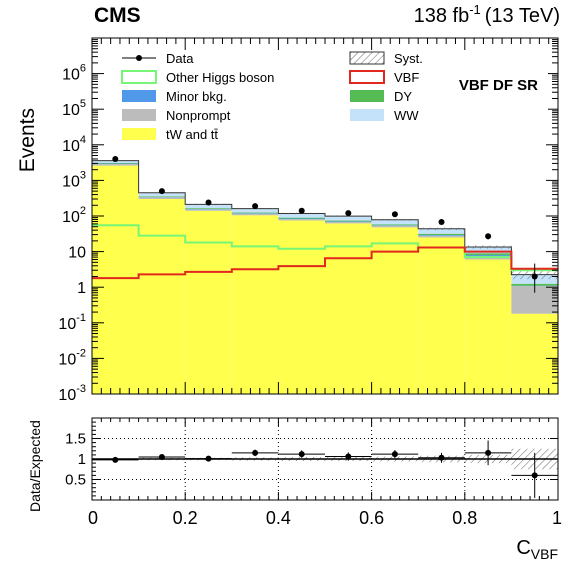 This screenshot has height=564, width=581. What do you see at coordinates (139, 115) in the screenshot?
I see `legend-nonprompt-swatch` at bounding box center [139, 115].